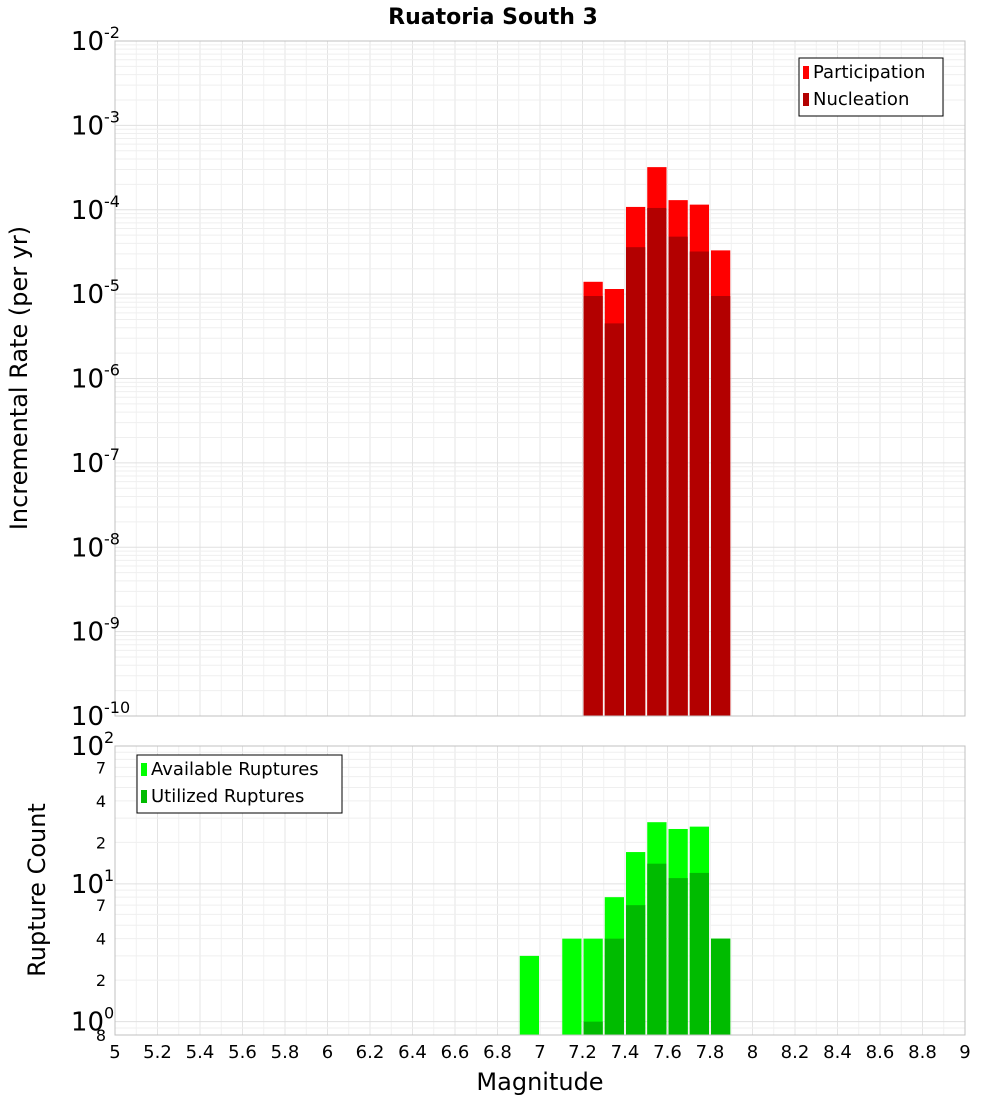  Describe the element at coordinates (412, 1052) in the screenshot. I see `x-tick-label: 6.4` at that location.